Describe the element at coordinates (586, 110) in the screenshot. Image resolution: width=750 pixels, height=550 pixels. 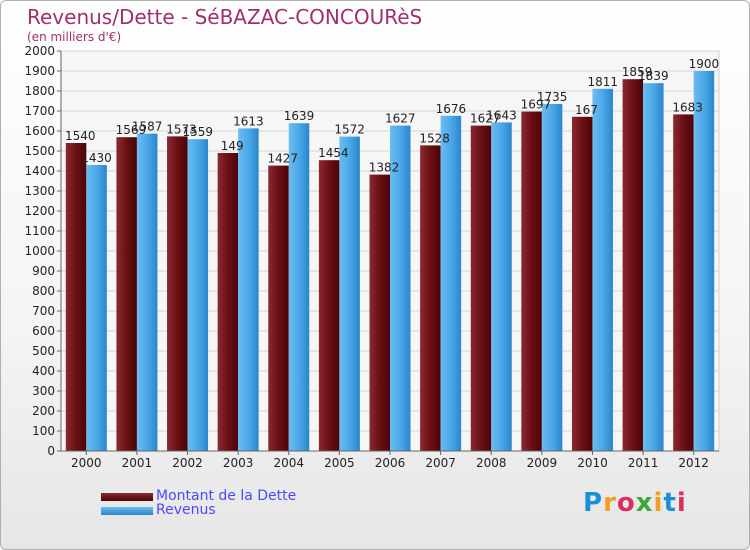
I see `data-label: 167` at that location.